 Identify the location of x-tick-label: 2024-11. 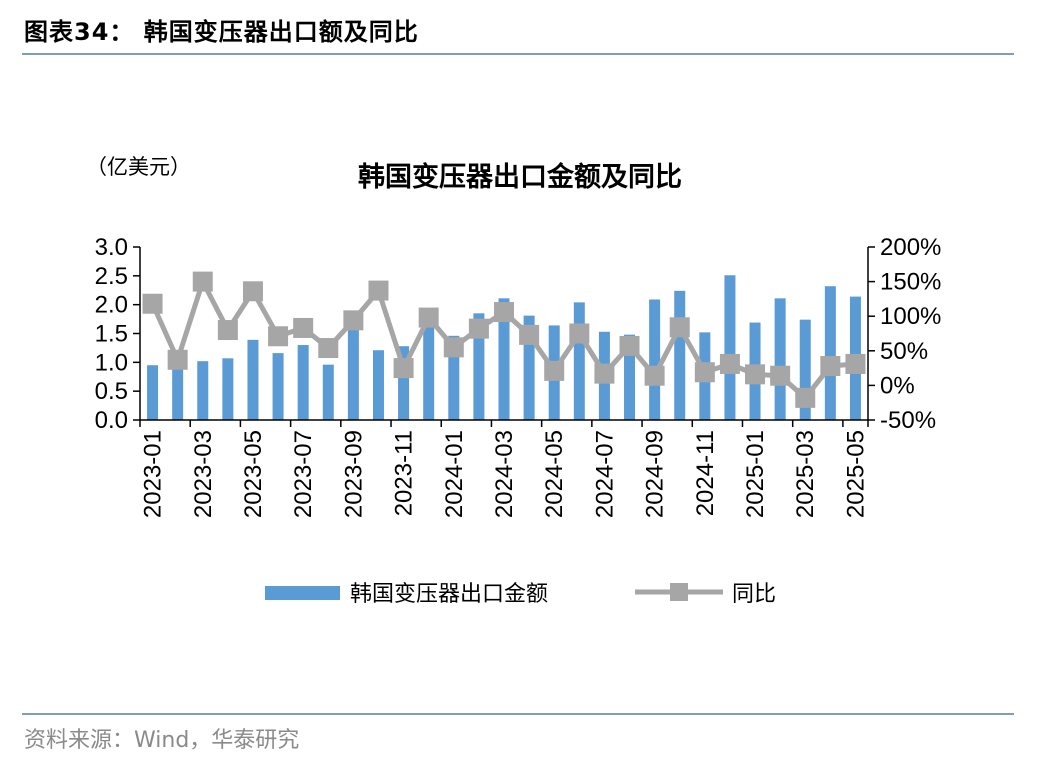
(705, 473).